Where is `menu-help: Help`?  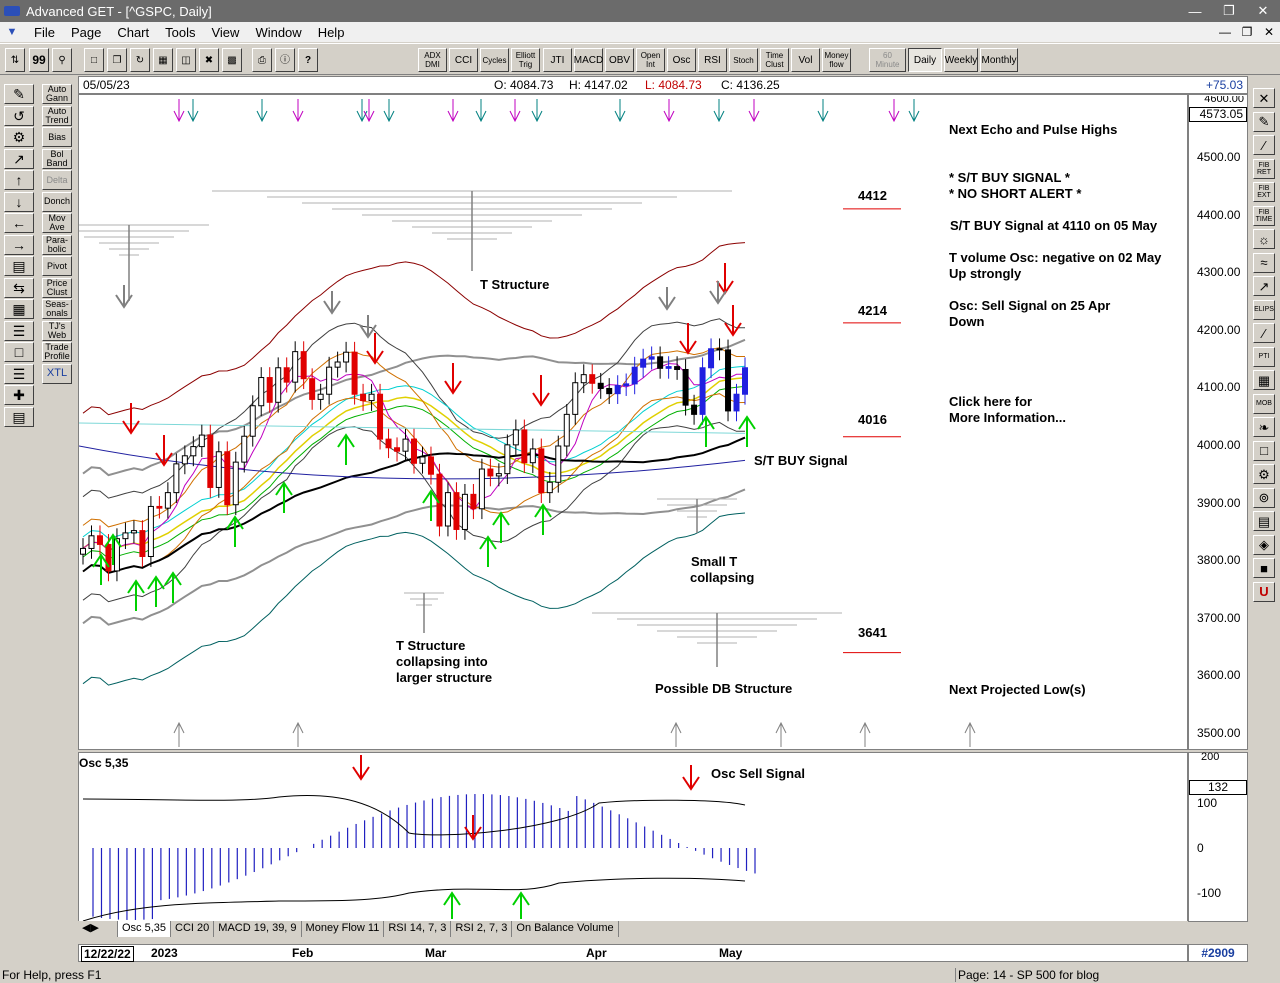 menu-help: Help is located at coordinates (331, 32).